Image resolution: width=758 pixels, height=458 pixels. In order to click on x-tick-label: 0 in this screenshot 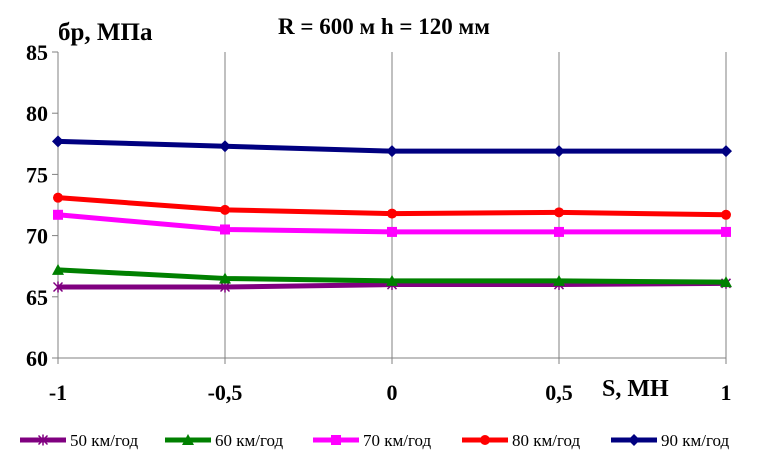, I will do `click(392, 392)`.